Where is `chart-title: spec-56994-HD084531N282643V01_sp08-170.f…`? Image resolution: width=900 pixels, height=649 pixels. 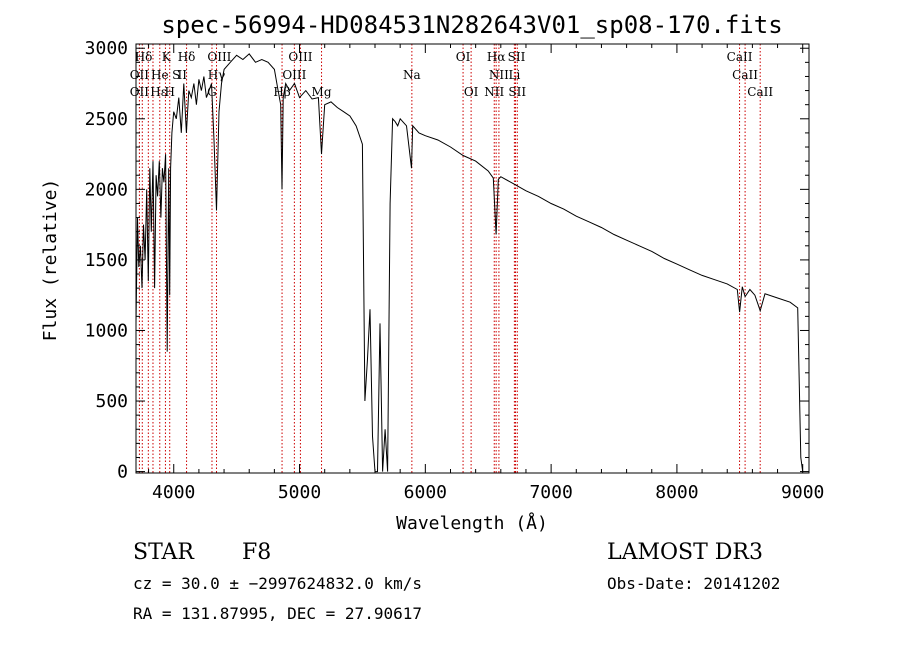
chart-title: spec-56994-HD084531N282643V01_sp08-170.f… is located at coordinates (471, 25).